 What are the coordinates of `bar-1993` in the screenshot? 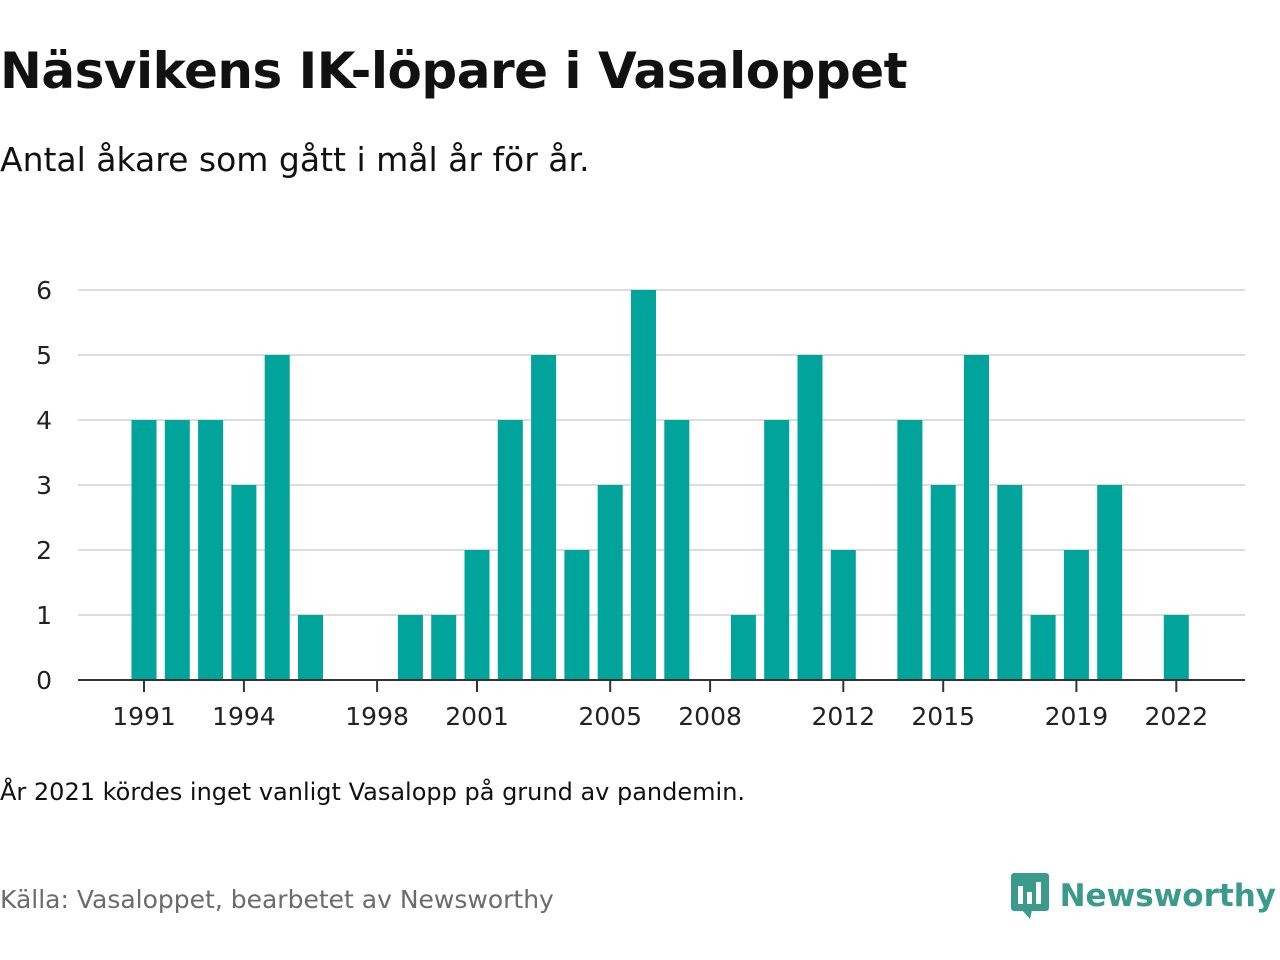 It's located at (211, 550).